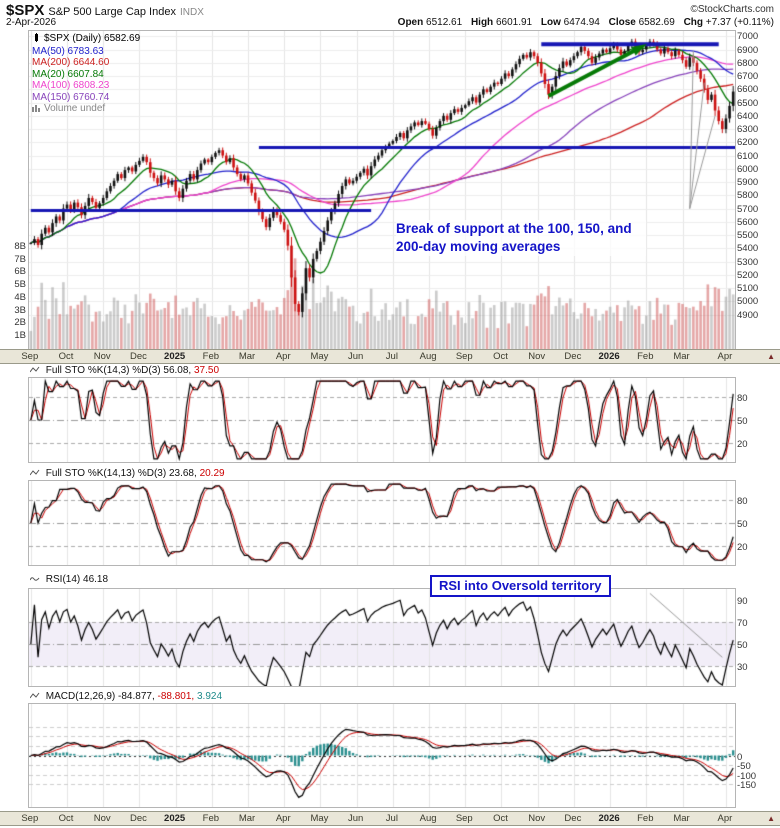 The width and height of the screenshot is (780, 828). What do you see at coordinates (744, 767) in the screenshot?
I see `macd-axis-label: -50` at bounding box center [744, 767].